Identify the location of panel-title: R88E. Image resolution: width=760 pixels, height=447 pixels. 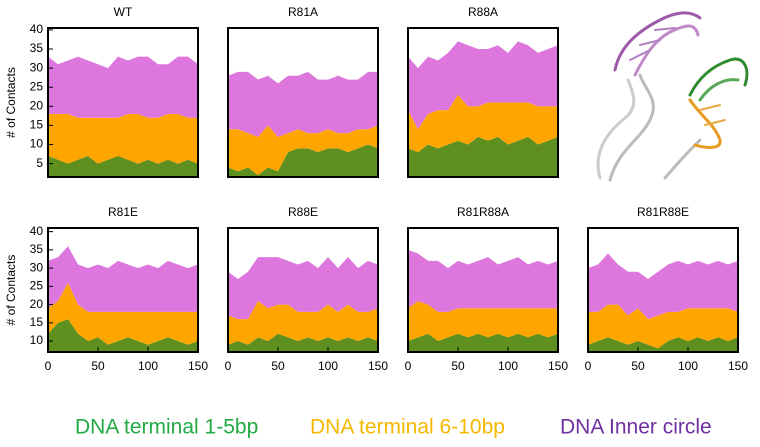
(303, 212).